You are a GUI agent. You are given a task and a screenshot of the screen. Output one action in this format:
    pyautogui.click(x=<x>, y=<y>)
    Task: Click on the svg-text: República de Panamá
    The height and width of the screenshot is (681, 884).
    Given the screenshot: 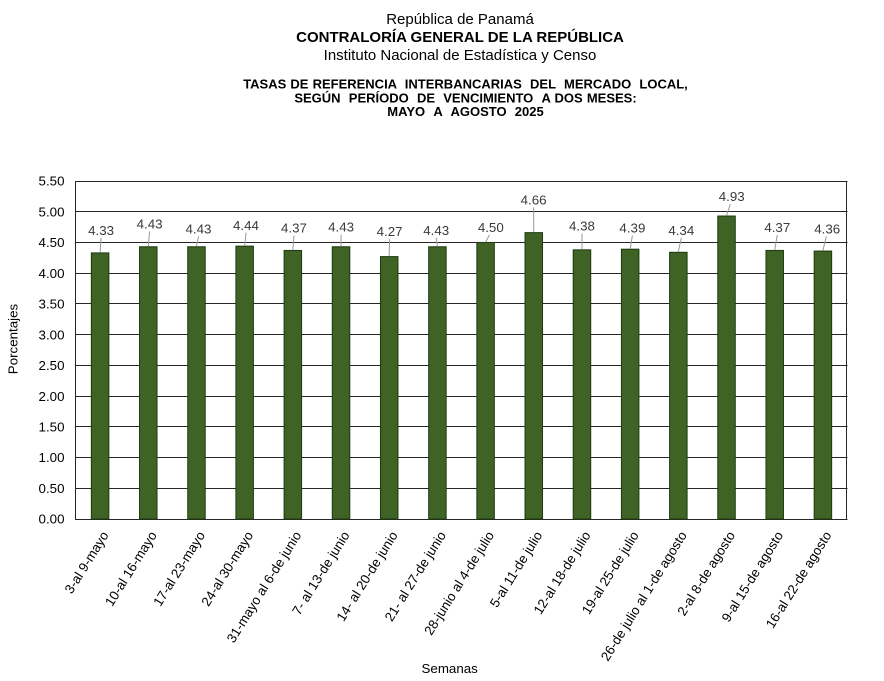 What is the action you would take?
    pyautogui.click(x=460, y=19)
    